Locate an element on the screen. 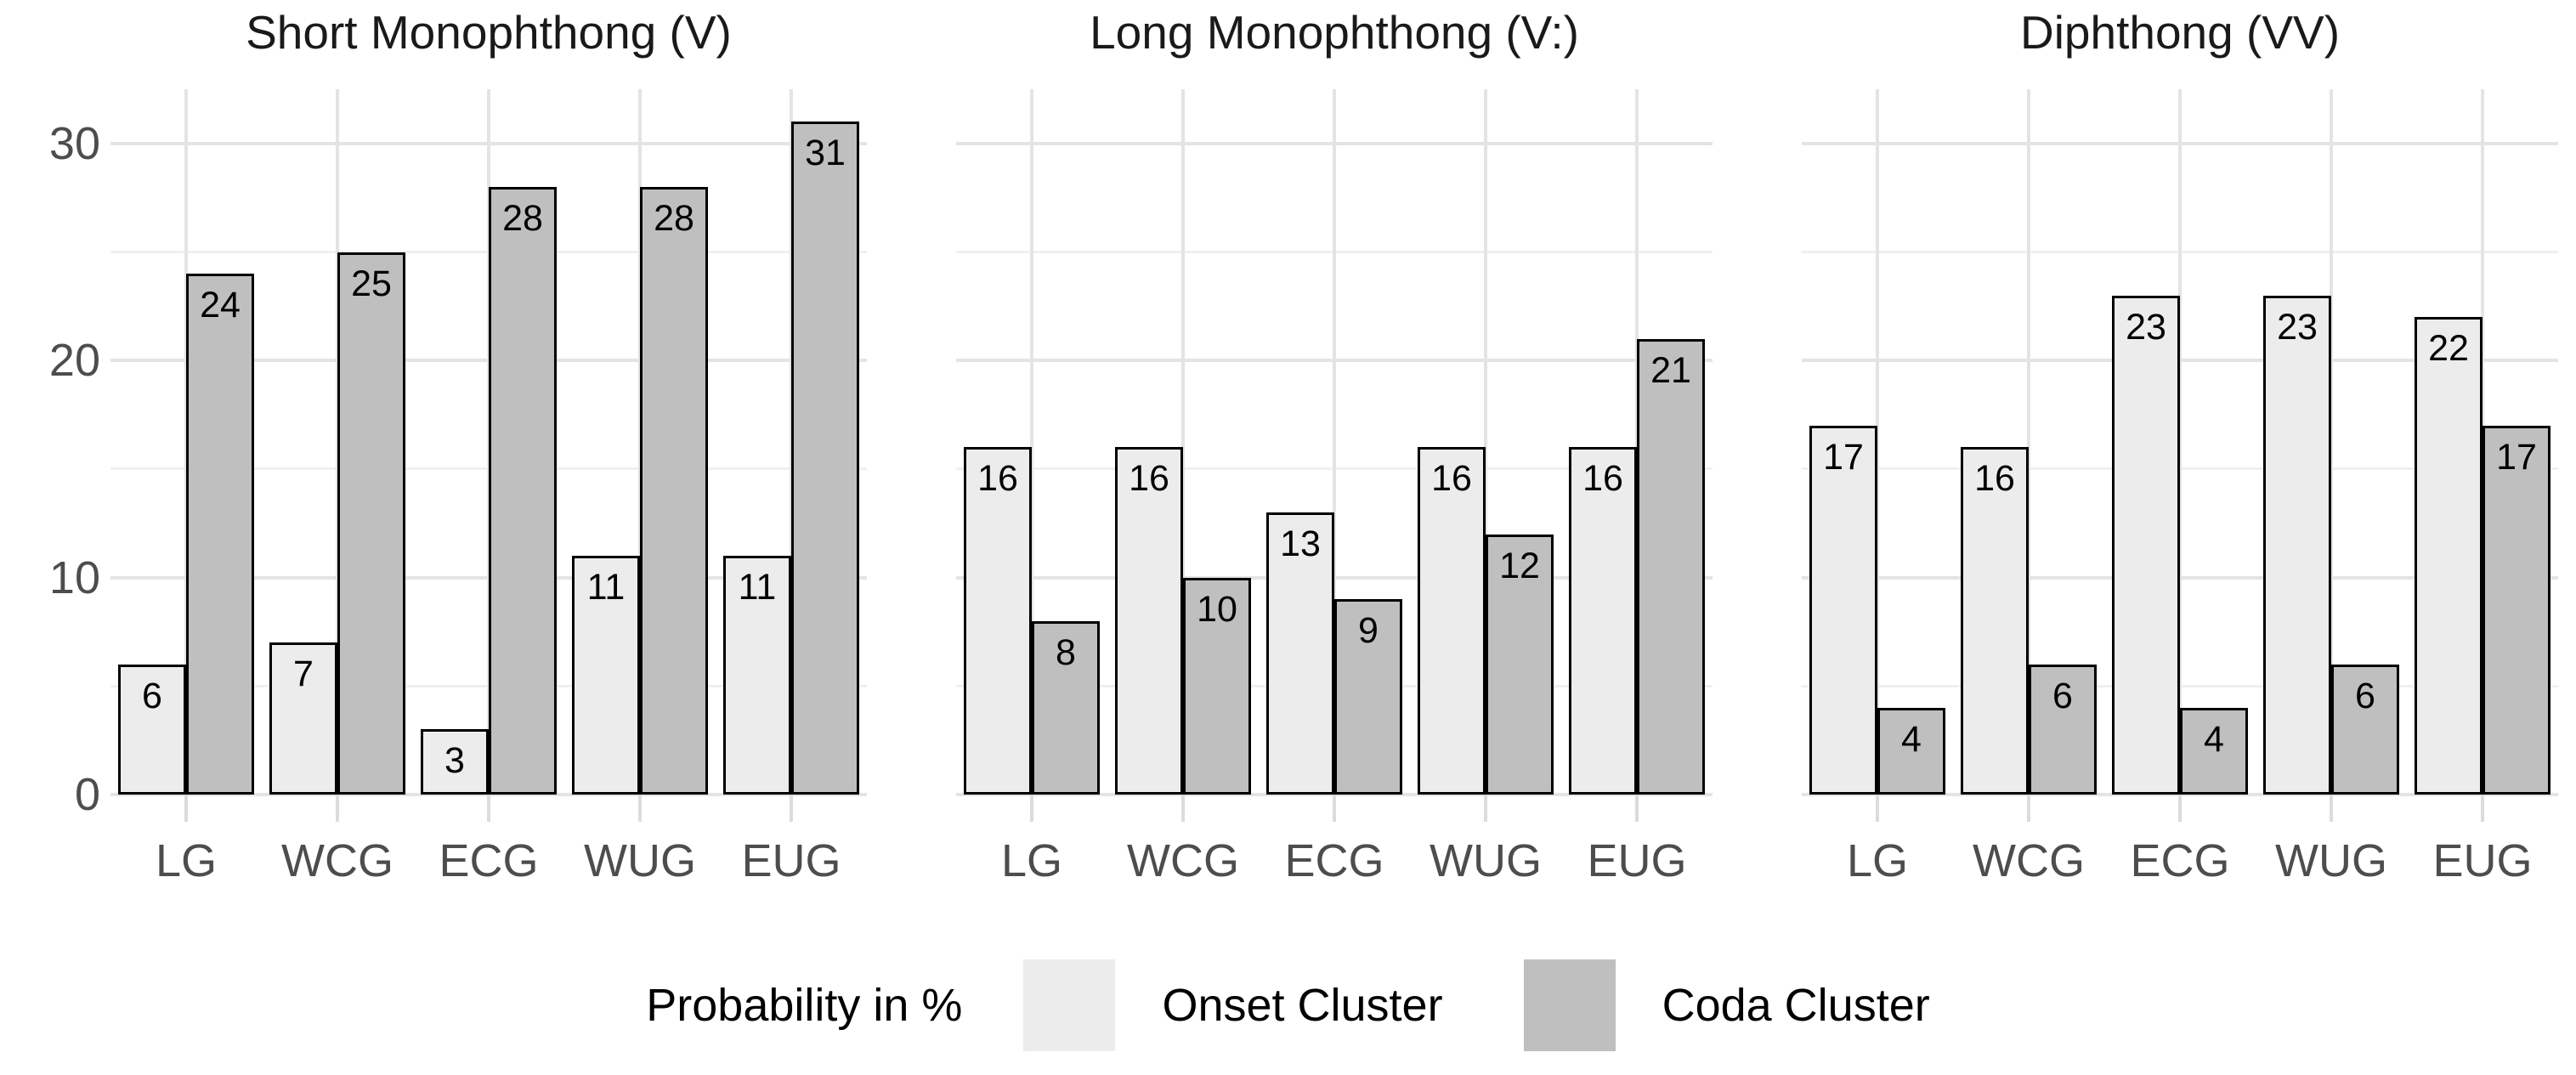  bar-value-label: 25 is located at coordinates (371, 283).